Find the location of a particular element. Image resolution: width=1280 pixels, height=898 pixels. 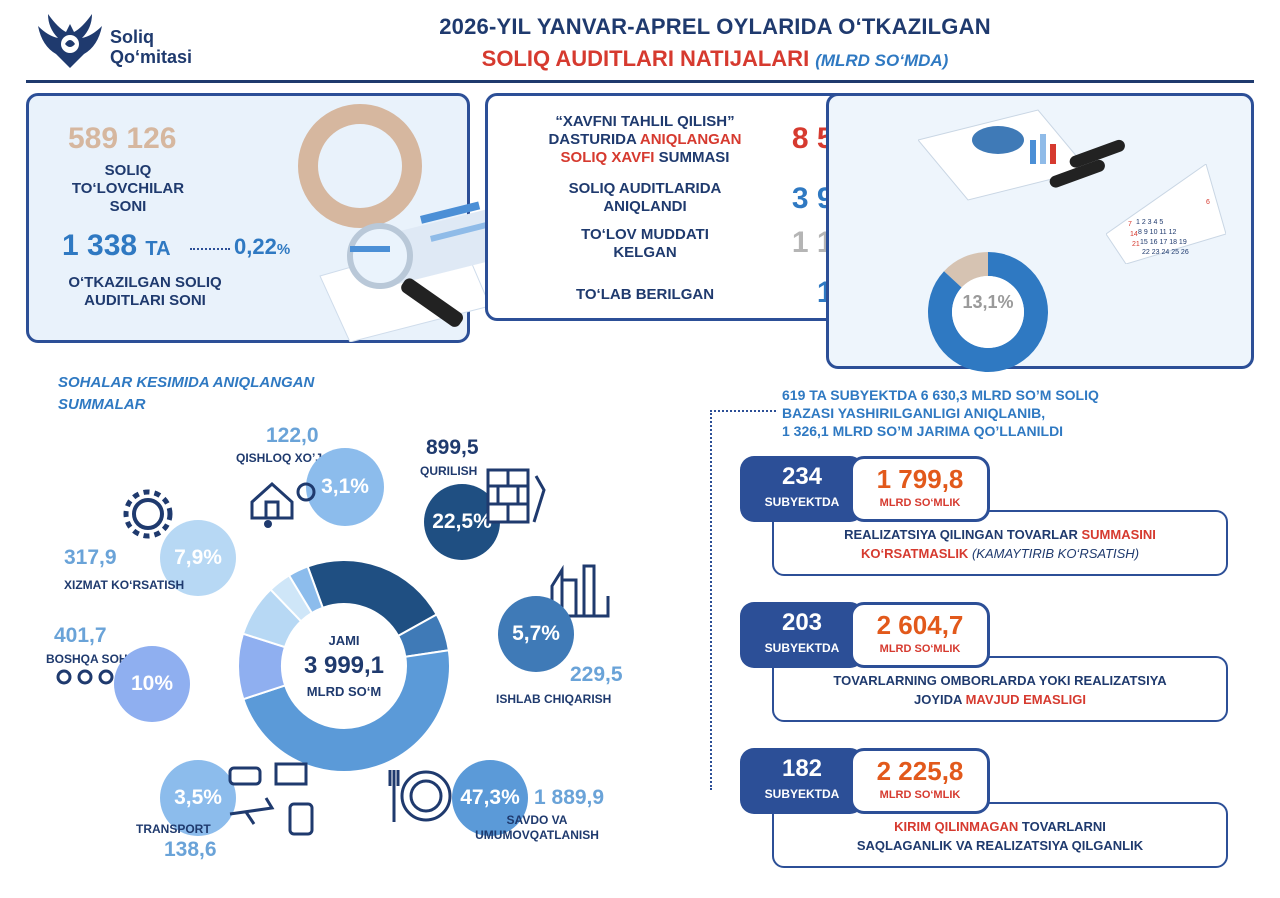

sector-construction-label: QURILISH is located at coordinates (449, 471).